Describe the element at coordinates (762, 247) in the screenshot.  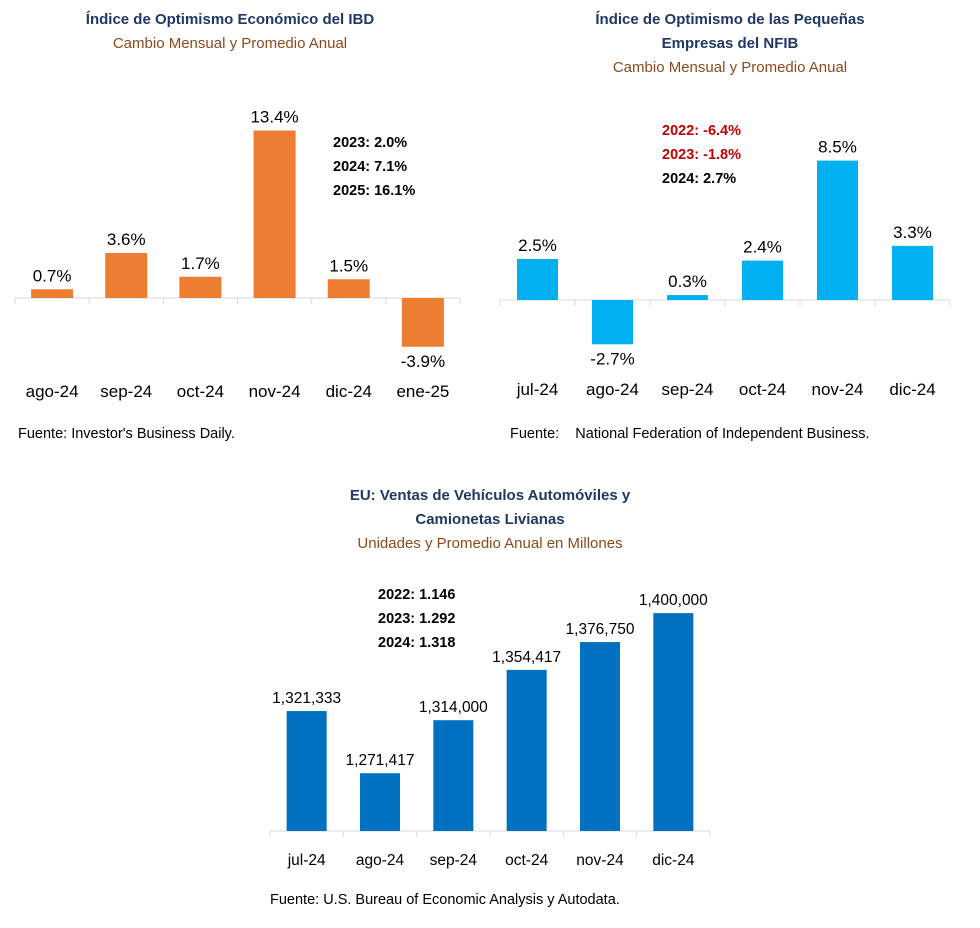
I see `nfib-data-label: 2.4%` at that location.